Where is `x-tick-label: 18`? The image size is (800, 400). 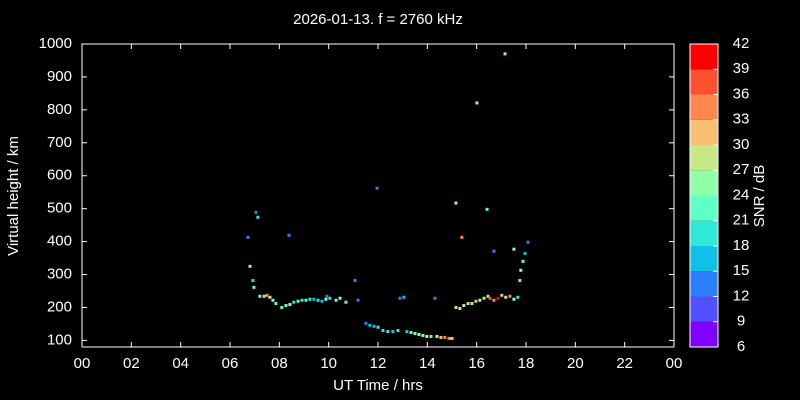 x-tick-label: 18 is located at coordinates (526, 363).